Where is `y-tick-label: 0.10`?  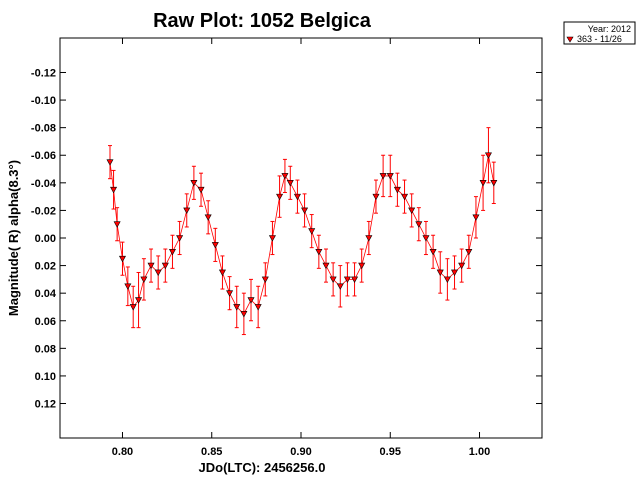 y-tick-label: 0.10 is located at coordinates (45, 377).